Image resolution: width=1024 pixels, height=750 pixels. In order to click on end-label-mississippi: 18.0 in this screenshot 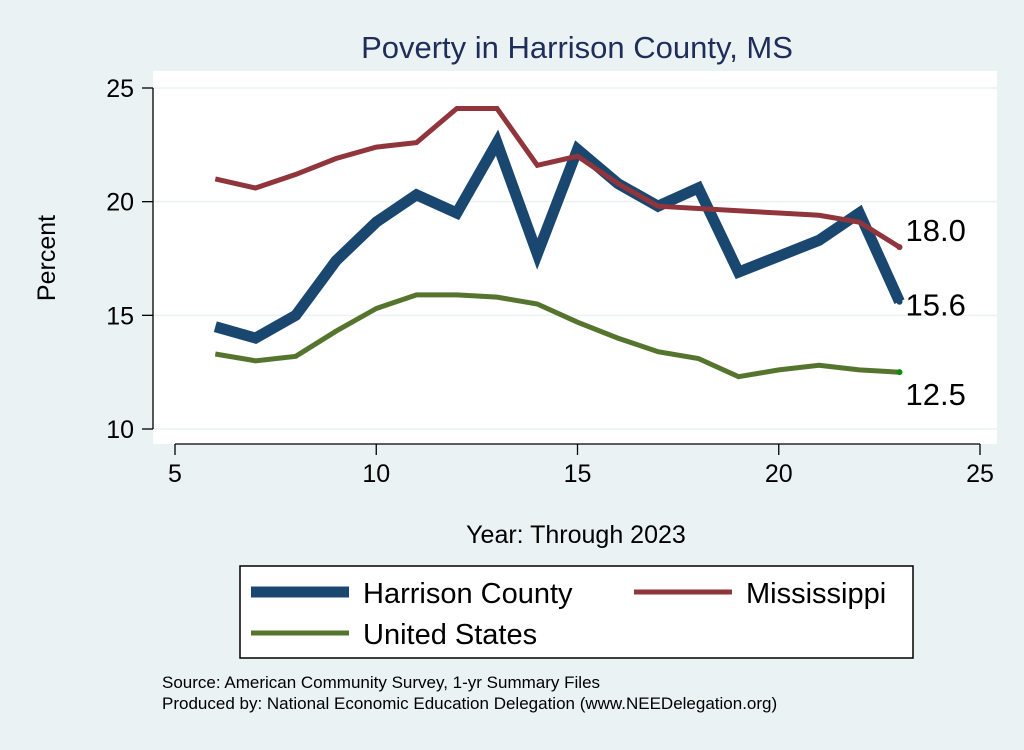, I will do `click(936, 230)`.